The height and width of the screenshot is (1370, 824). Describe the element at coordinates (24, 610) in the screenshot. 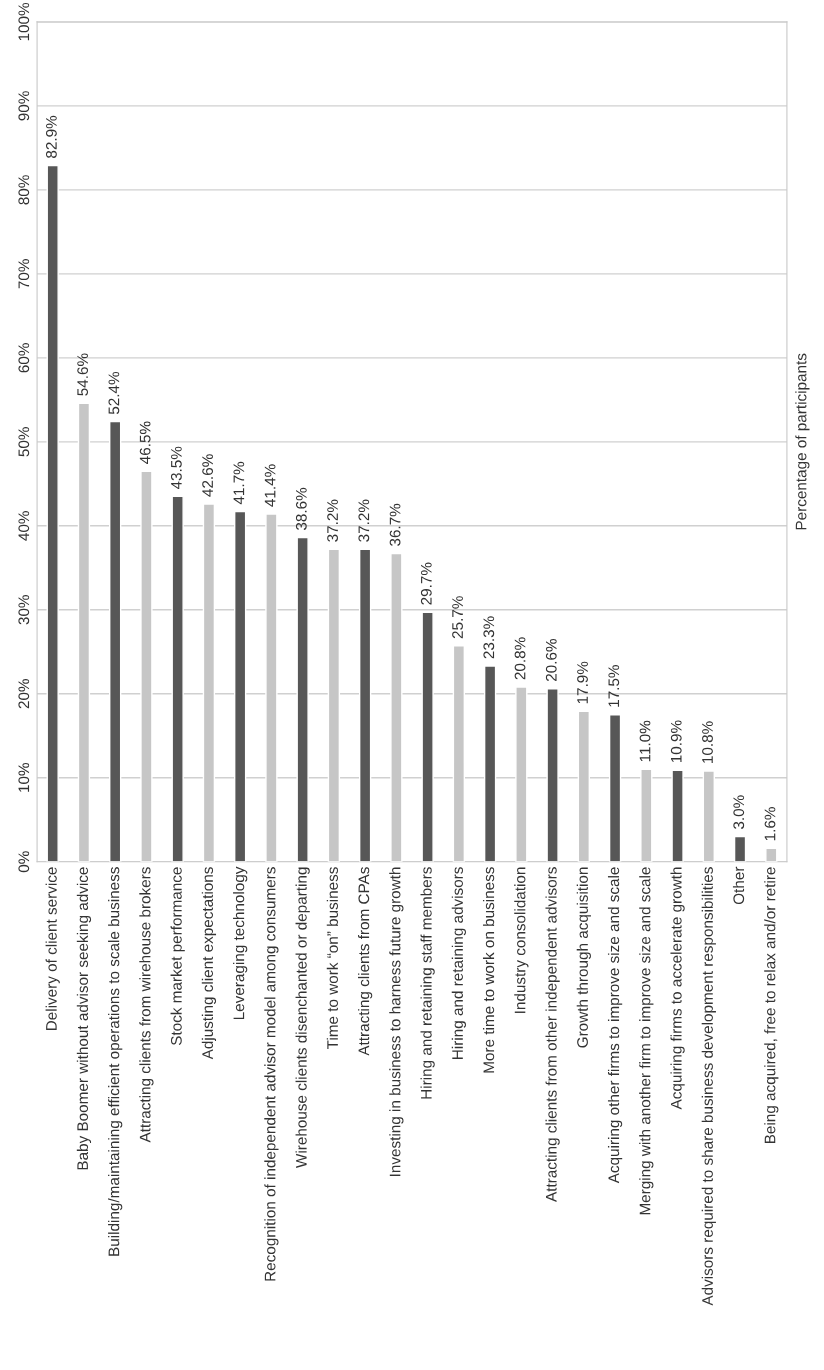

I see `y-tick-label: 30%` at that location.